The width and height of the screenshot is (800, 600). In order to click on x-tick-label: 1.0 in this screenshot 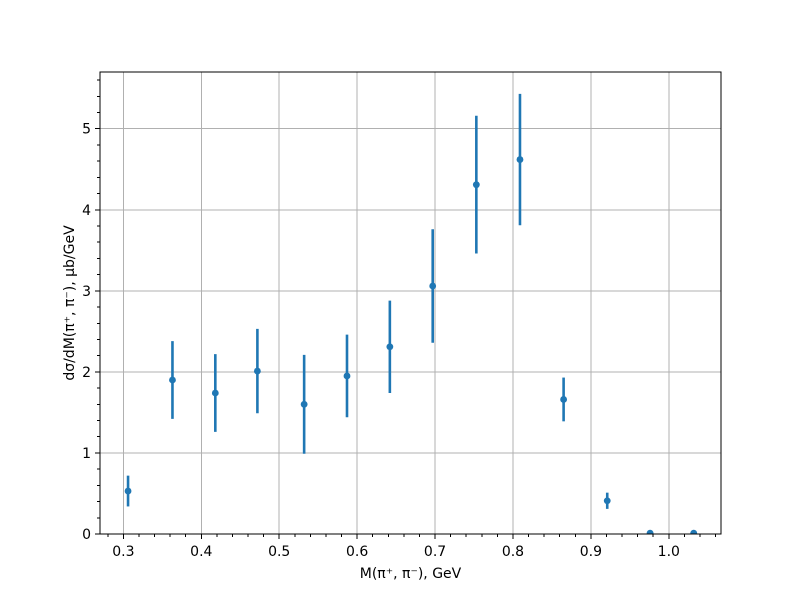, I will do `click(669, 552)`.